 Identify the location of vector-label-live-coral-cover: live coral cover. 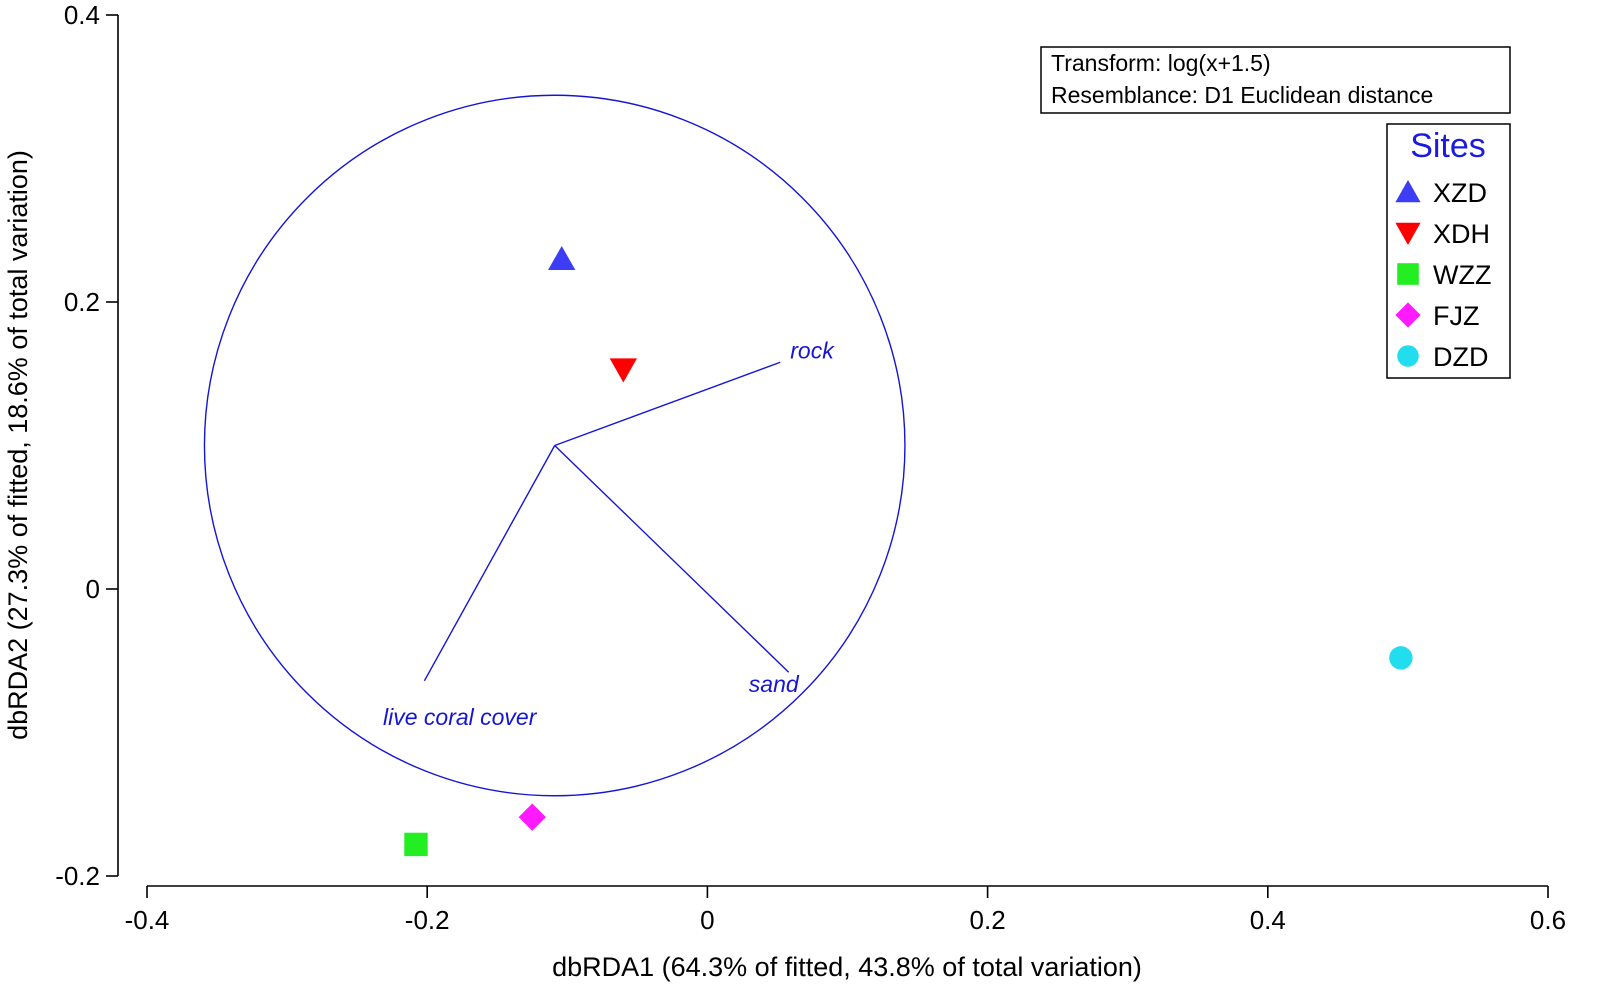
(460, 717).